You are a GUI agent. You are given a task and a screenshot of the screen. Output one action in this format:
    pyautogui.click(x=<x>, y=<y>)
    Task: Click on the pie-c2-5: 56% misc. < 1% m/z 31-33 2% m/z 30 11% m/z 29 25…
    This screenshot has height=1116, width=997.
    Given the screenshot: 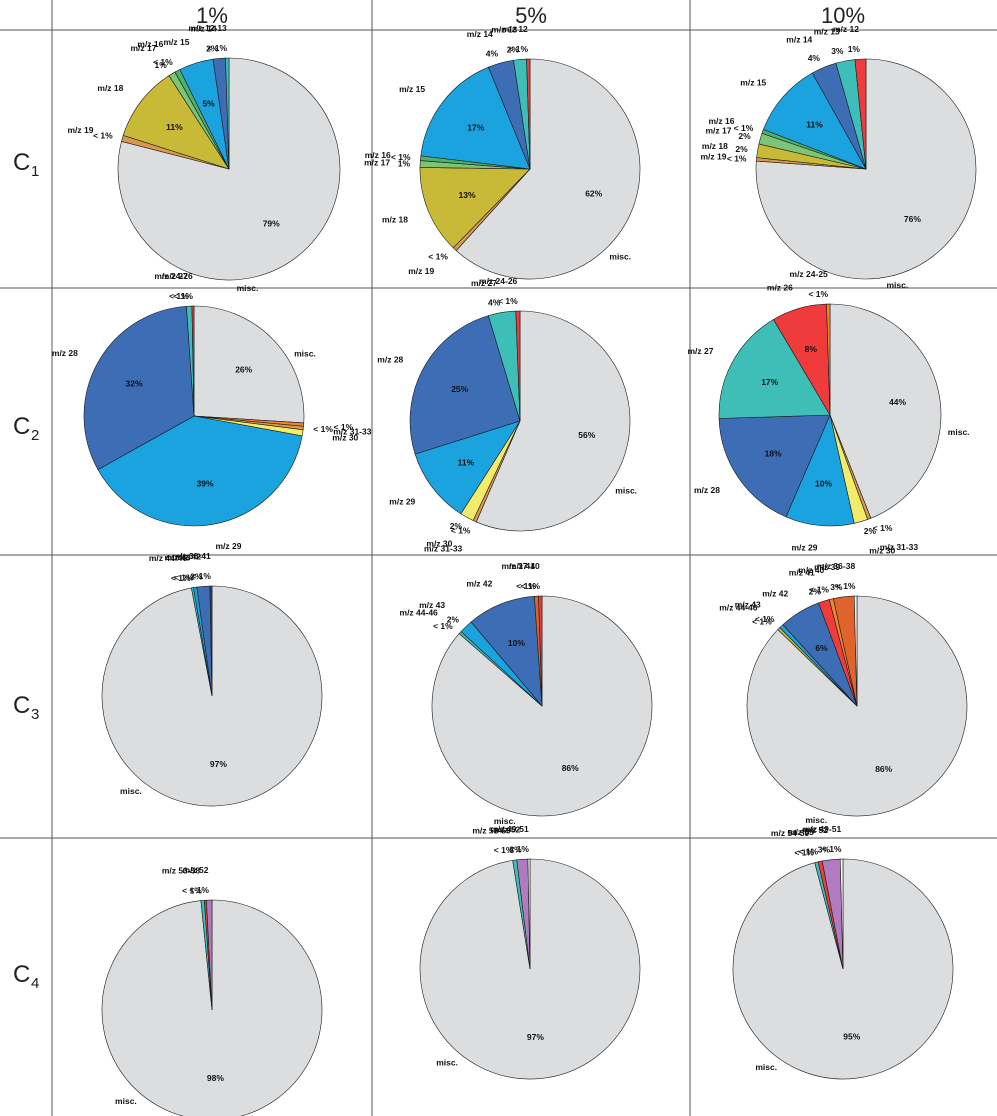 What is the action you would take?
    pyautogui.click(x=507, y=415)
    